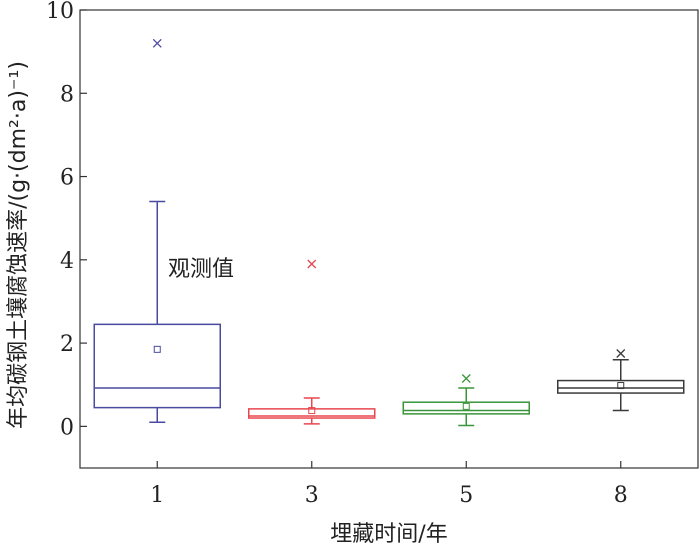 The width and height of the screenshot is (700, 554). I want to click on y-tick-label: 6, so click(67, 178).